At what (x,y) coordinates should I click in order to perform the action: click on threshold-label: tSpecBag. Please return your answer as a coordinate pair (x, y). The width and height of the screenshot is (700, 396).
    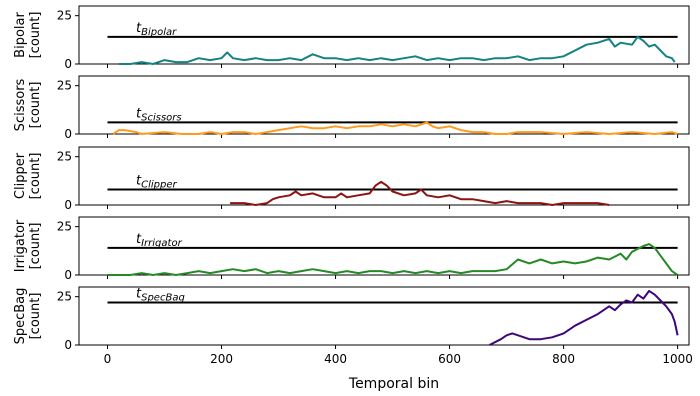
    Looking at the image, I should click on (160, 294).